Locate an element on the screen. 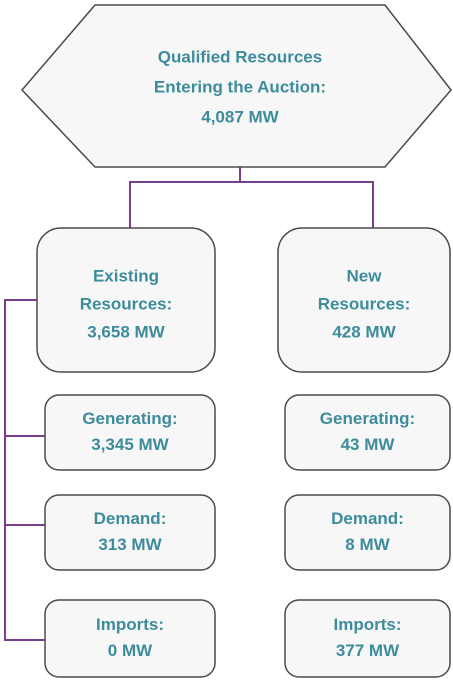 The width and height of the screenshot is (453, 684). node-label: 377 MW is located at coordinates (368, 650).